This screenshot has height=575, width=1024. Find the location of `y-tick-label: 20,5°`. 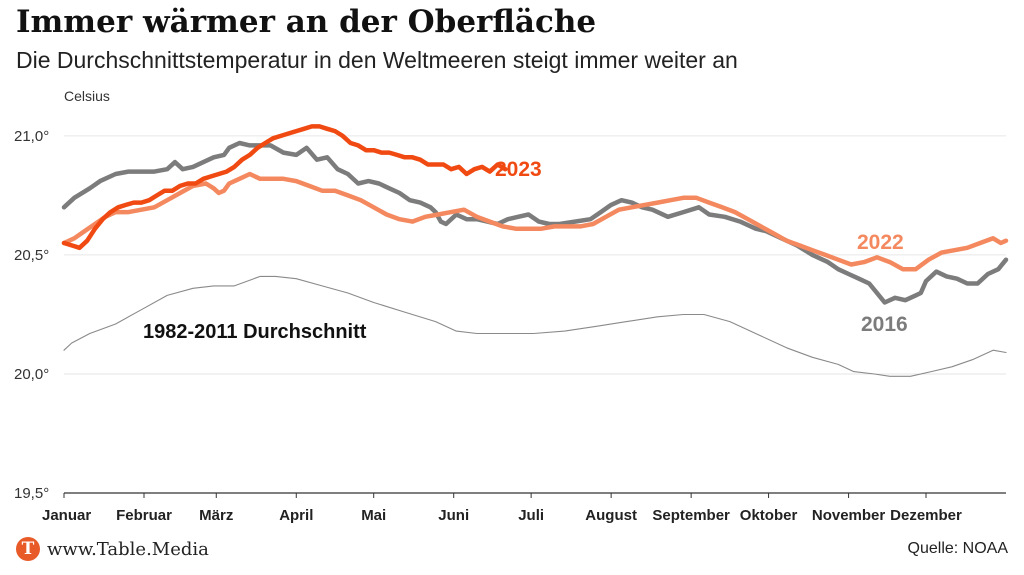

y-tick-label: 20,5° is located at coordinates (31, 255).